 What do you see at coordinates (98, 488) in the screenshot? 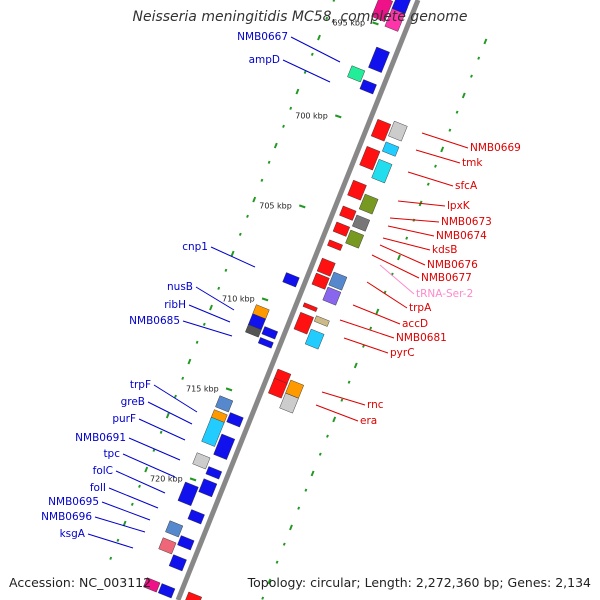
I see `gene-label-left: folI` at bounding box center [98, 488].